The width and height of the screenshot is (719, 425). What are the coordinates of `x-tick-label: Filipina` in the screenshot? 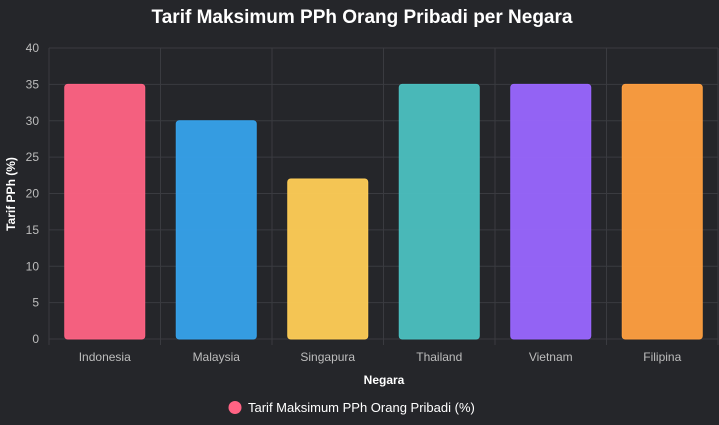 It's located at (662, 357).